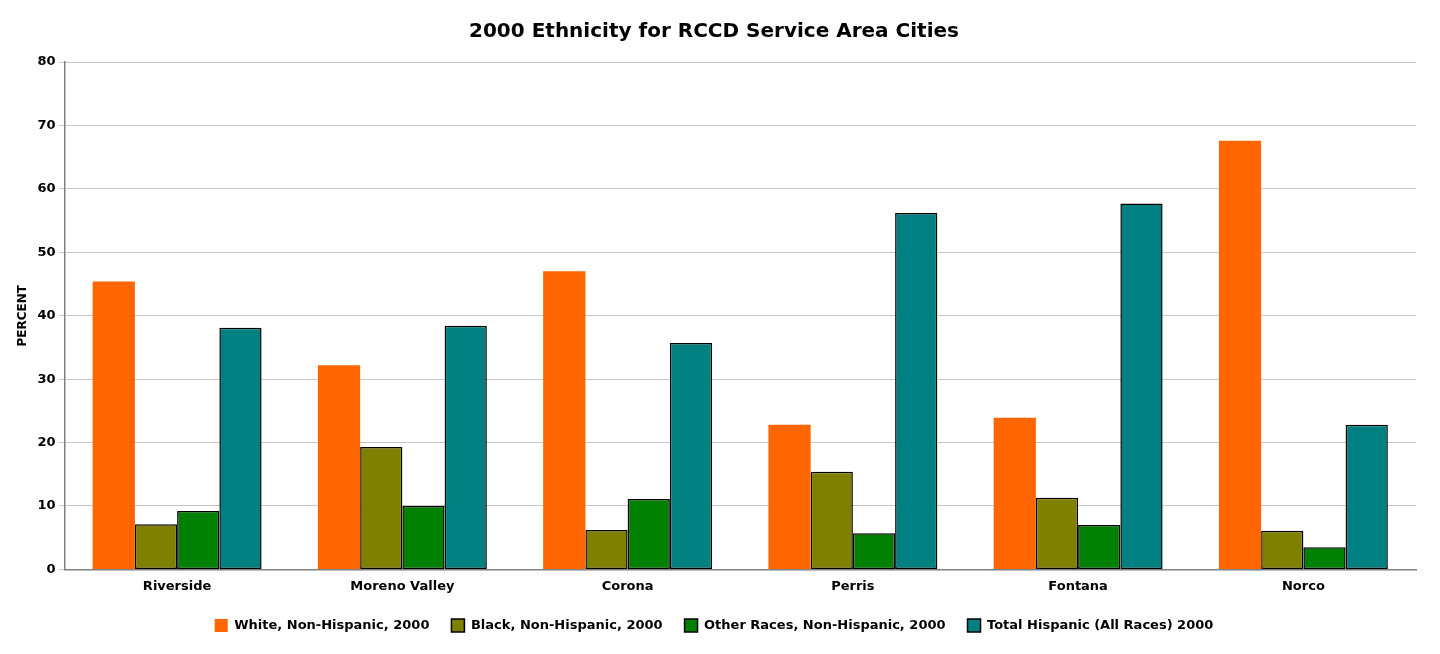  What do you see at coordinates (1100, 624) in the screenshot?
I see `legend-label: Total Hispanic (All Races) 2000` at bounding box center [1100, 624].